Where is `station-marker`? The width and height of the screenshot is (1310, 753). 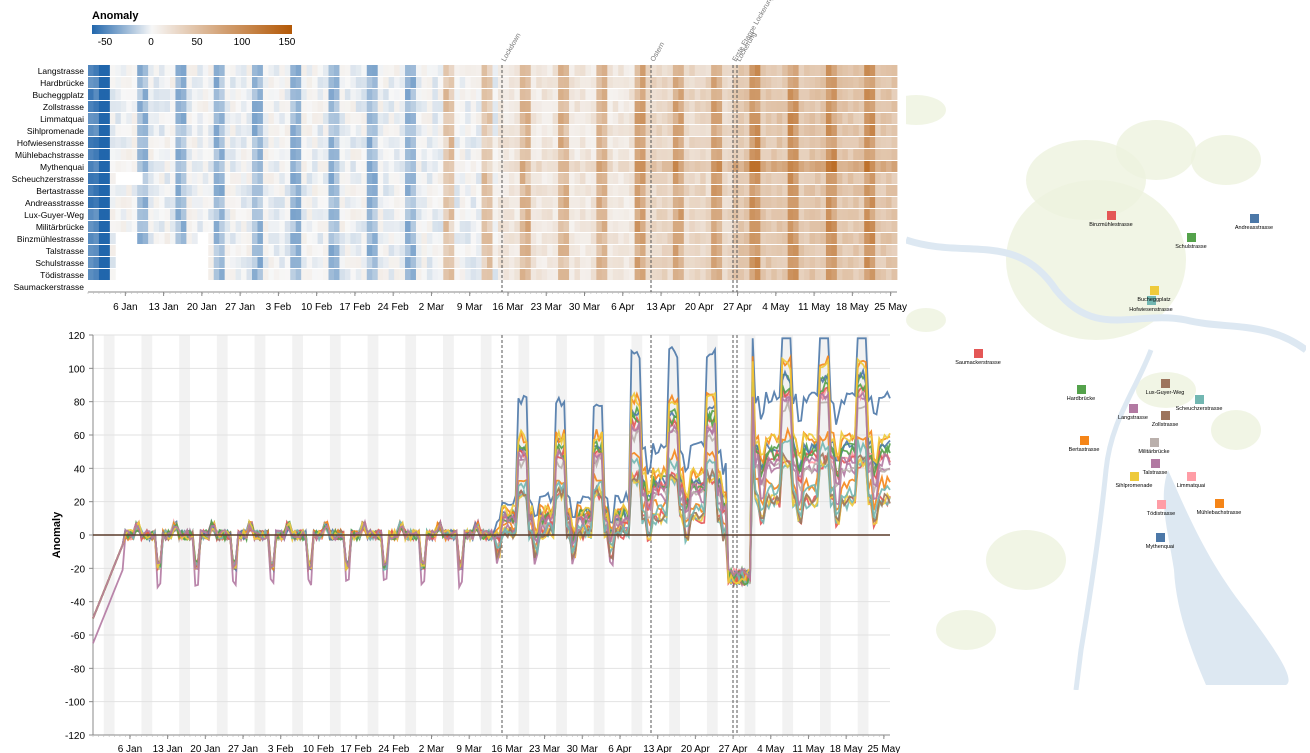 station-marker is located at coordinates (1081, 389).